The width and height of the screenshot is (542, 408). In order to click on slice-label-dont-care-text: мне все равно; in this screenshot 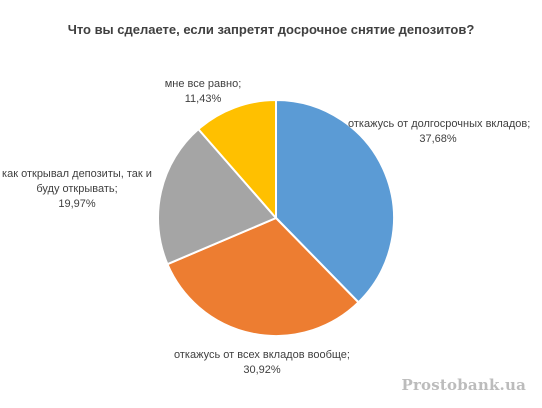, I will do `click(203, 84)`.